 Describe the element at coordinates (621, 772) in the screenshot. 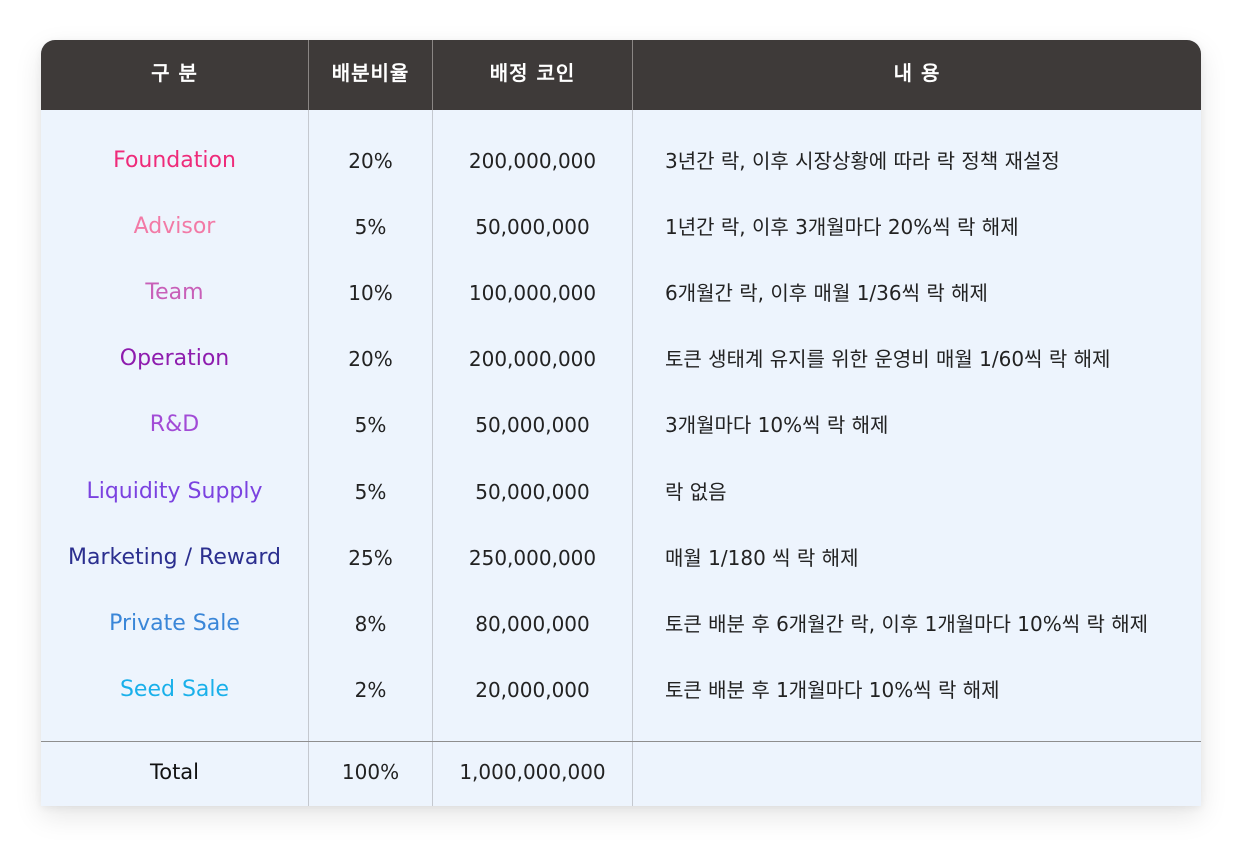

I see `total-row: Total 100% 1,000,000,000` at that location.